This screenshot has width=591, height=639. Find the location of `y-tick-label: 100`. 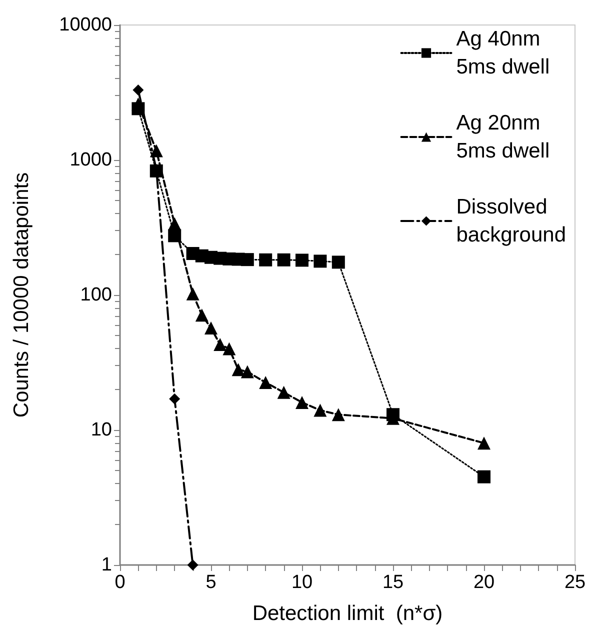

y-tick-label: 100 is located at coordinates (96, 295).